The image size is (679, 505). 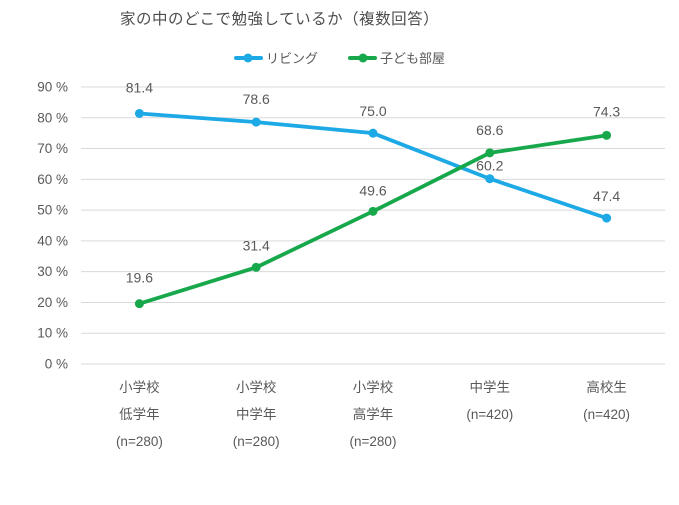 I want to click on y-axis-tick-label: 70 %, so click(x=52, y=148).